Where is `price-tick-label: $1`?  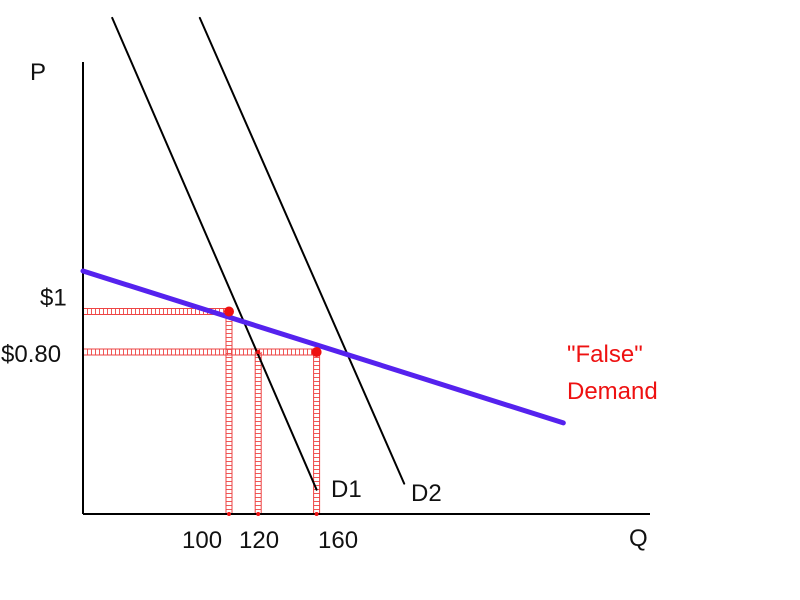
price-tick-label: $1 is located at coordinates (53, 298).